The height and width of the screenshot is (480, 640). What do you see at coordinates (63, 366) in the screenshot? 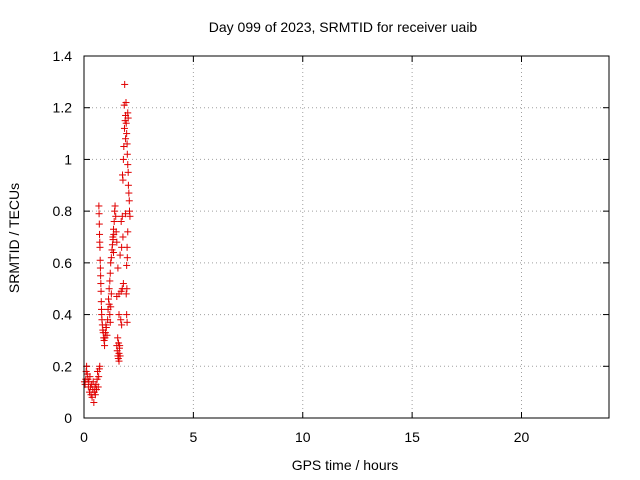
I see `y-tick-label: 0.2` at bounding box center [63, 366].